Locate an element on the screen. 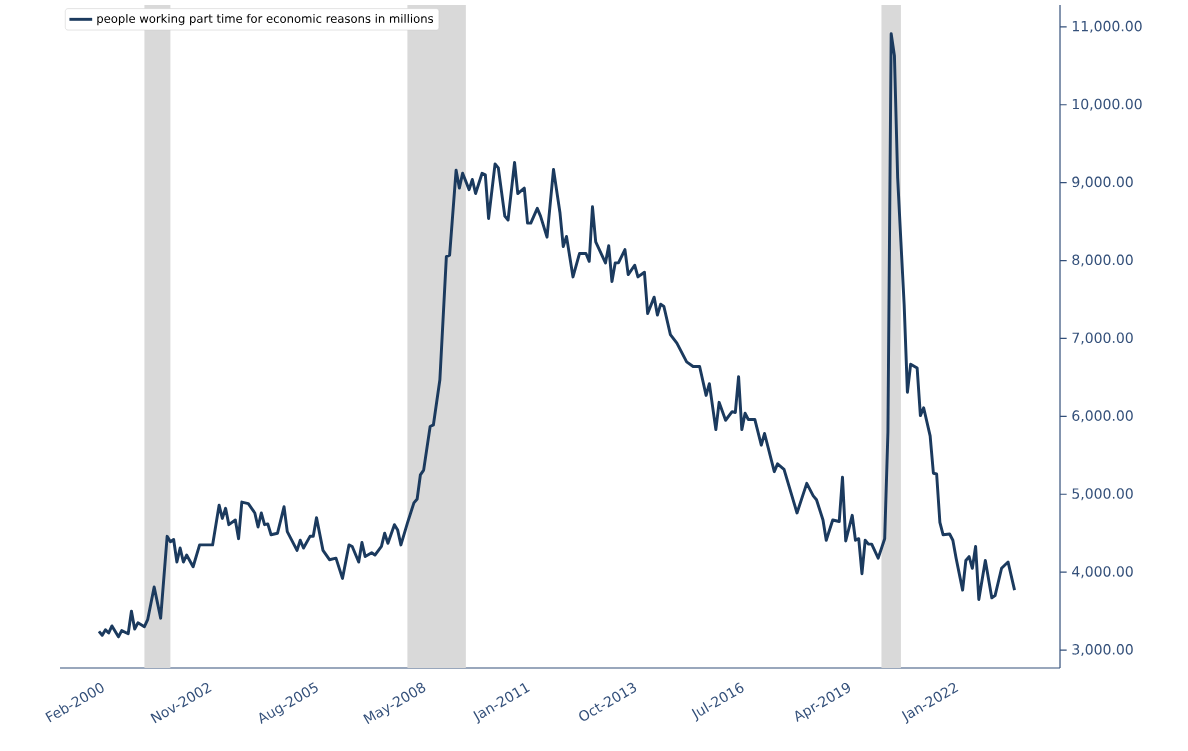 The height and width of the screenshot is (751, 1188). y-tick-label: 7,000.00 is located at coordinates (1102, 338).